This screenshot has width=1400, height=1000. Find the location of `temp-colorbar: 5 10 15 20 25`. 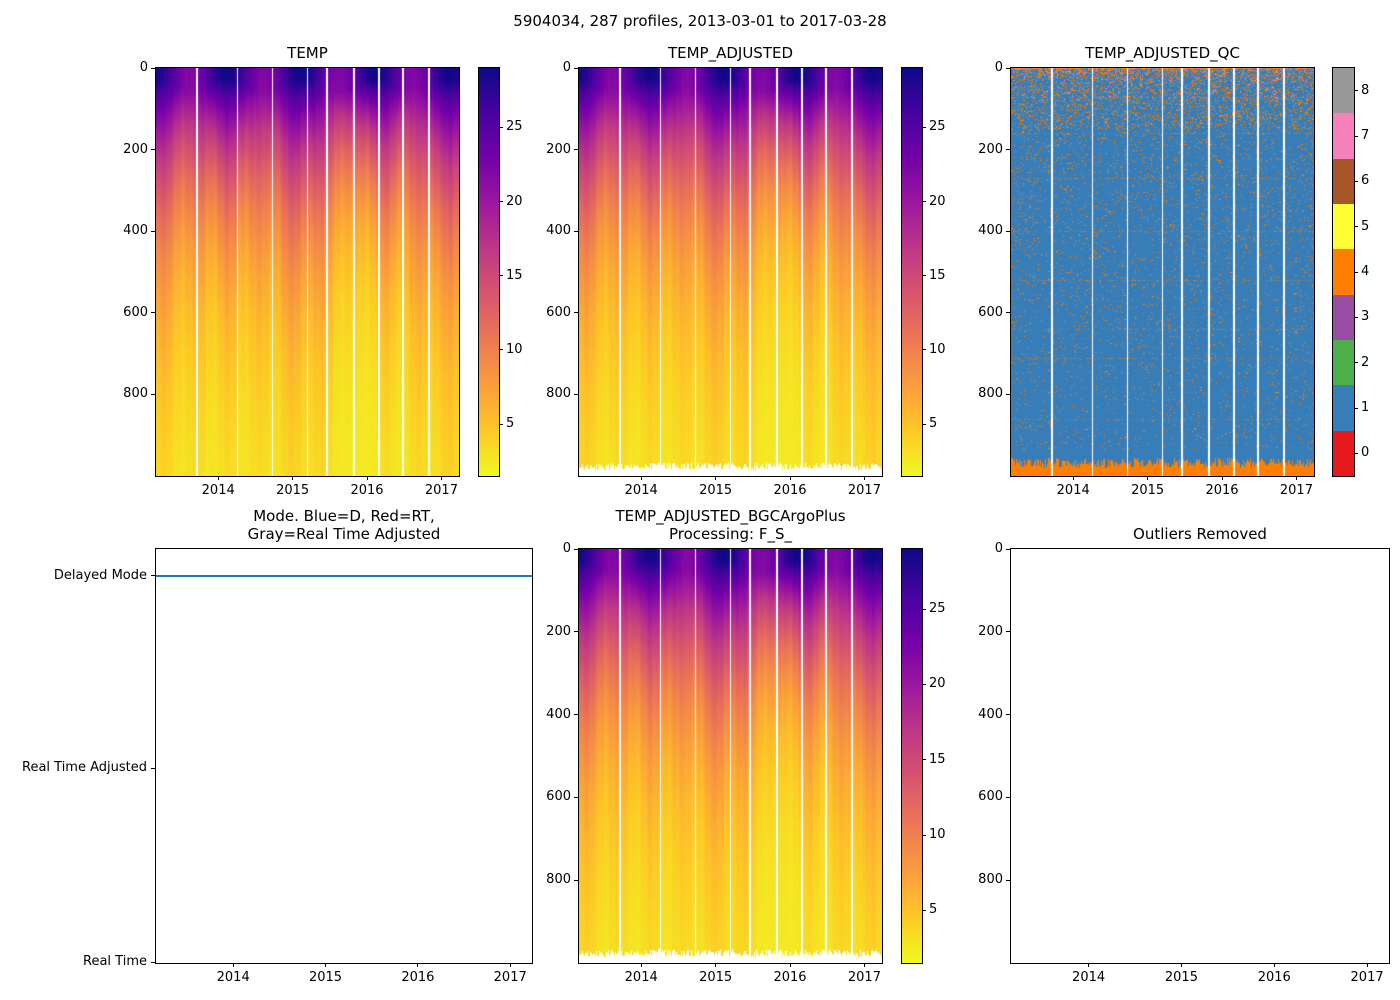

temp-colorbar: 5 10 15 20 25 is located at coordinates (500, 272).